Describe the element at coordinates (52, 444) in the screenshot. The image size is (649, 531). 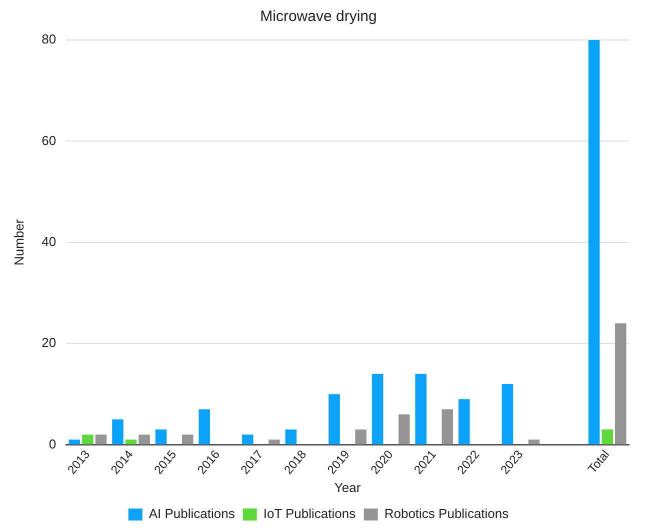
I see `y-tick-label: 0` at that location.